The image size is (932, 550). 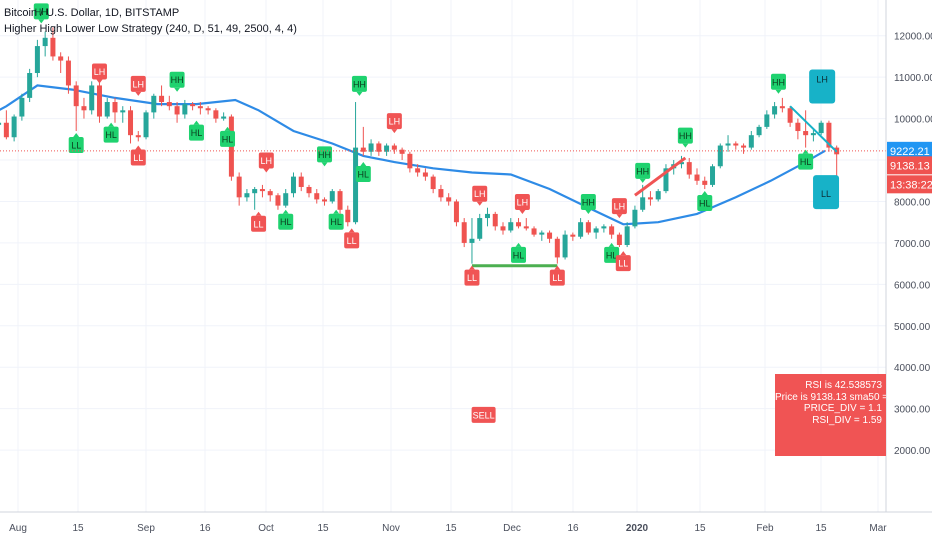 What do you see at coordinates (912, 285) in the screenshot?
I see `y-tick-label: 6000.00` at bounding box center [912, 285].